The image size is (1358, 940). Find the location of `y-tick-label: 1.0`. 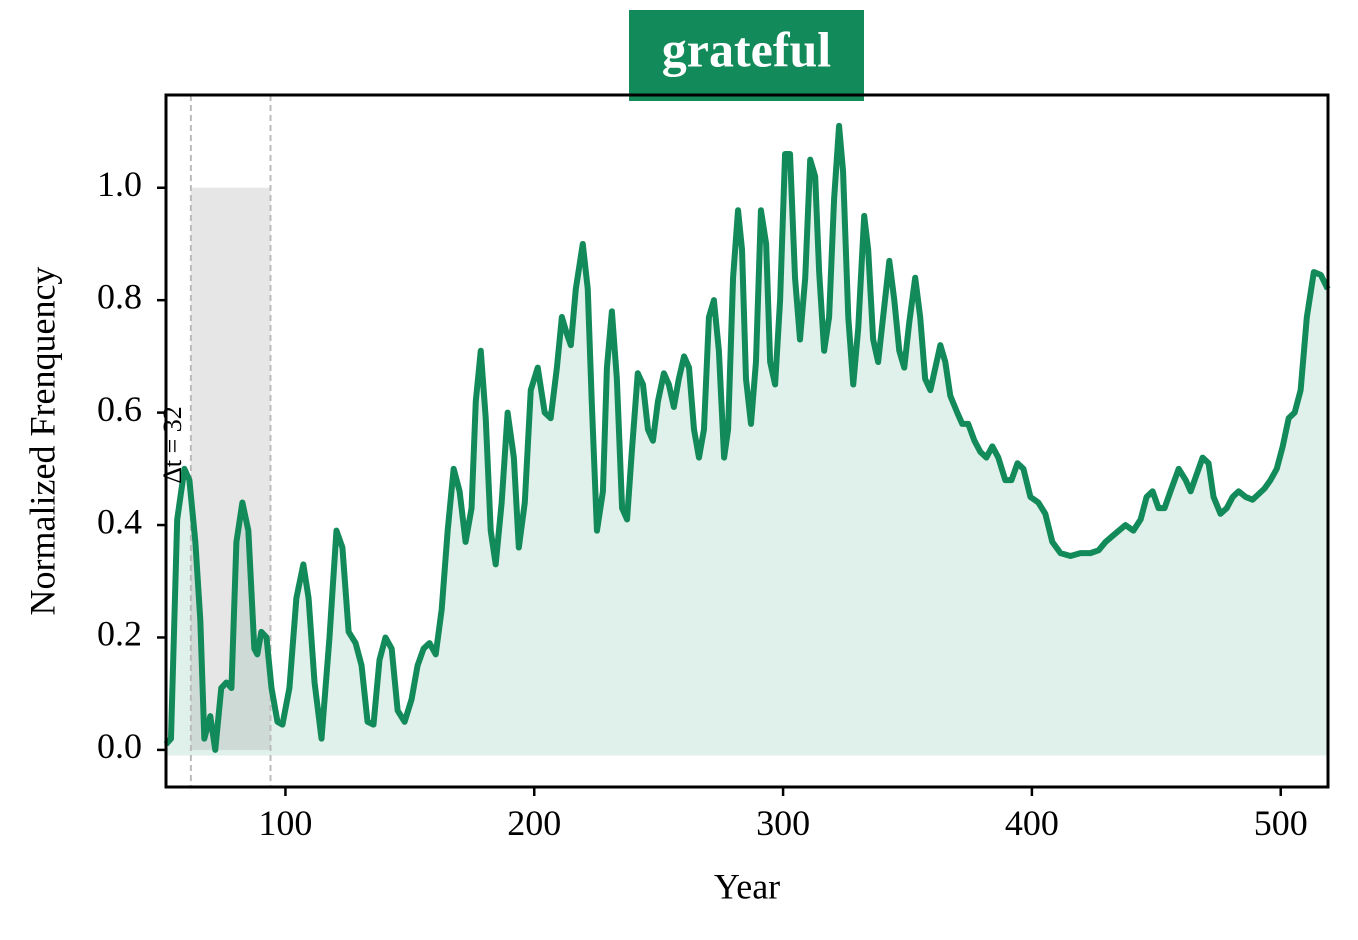

y-tick-label: 1.0 is located at coordinates (119, 184).